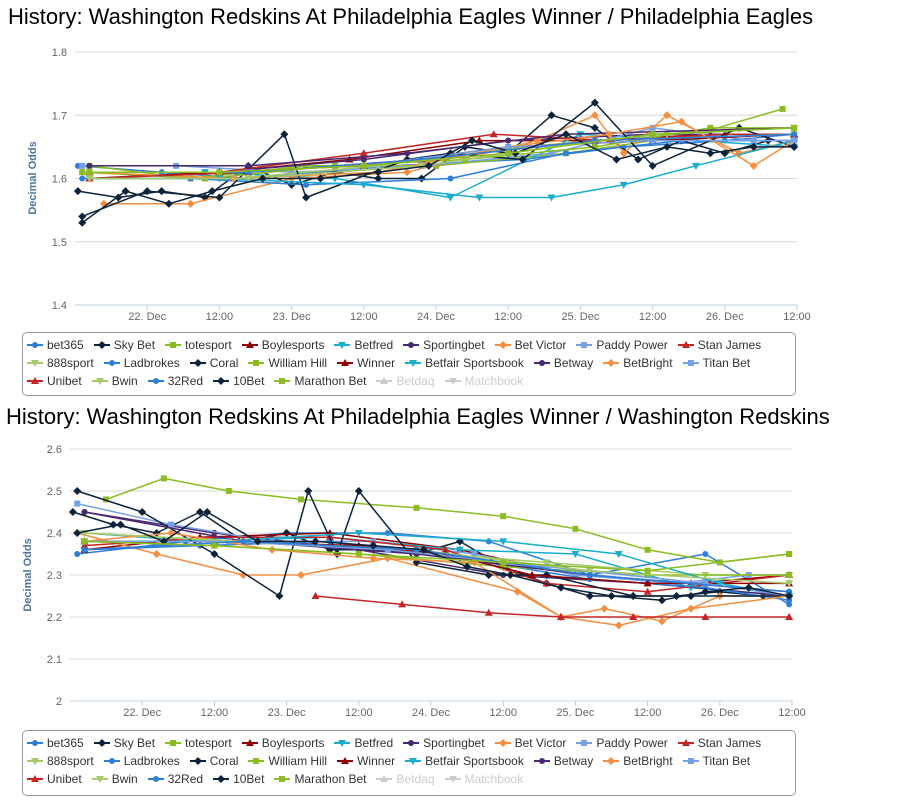 Image resolution: width=908 pixels, height=800 pixels. What do you see at coordinates (716, 761) in the screenshot?
I see `legend-item: Titan Bet` at bounding box center [716, 761].